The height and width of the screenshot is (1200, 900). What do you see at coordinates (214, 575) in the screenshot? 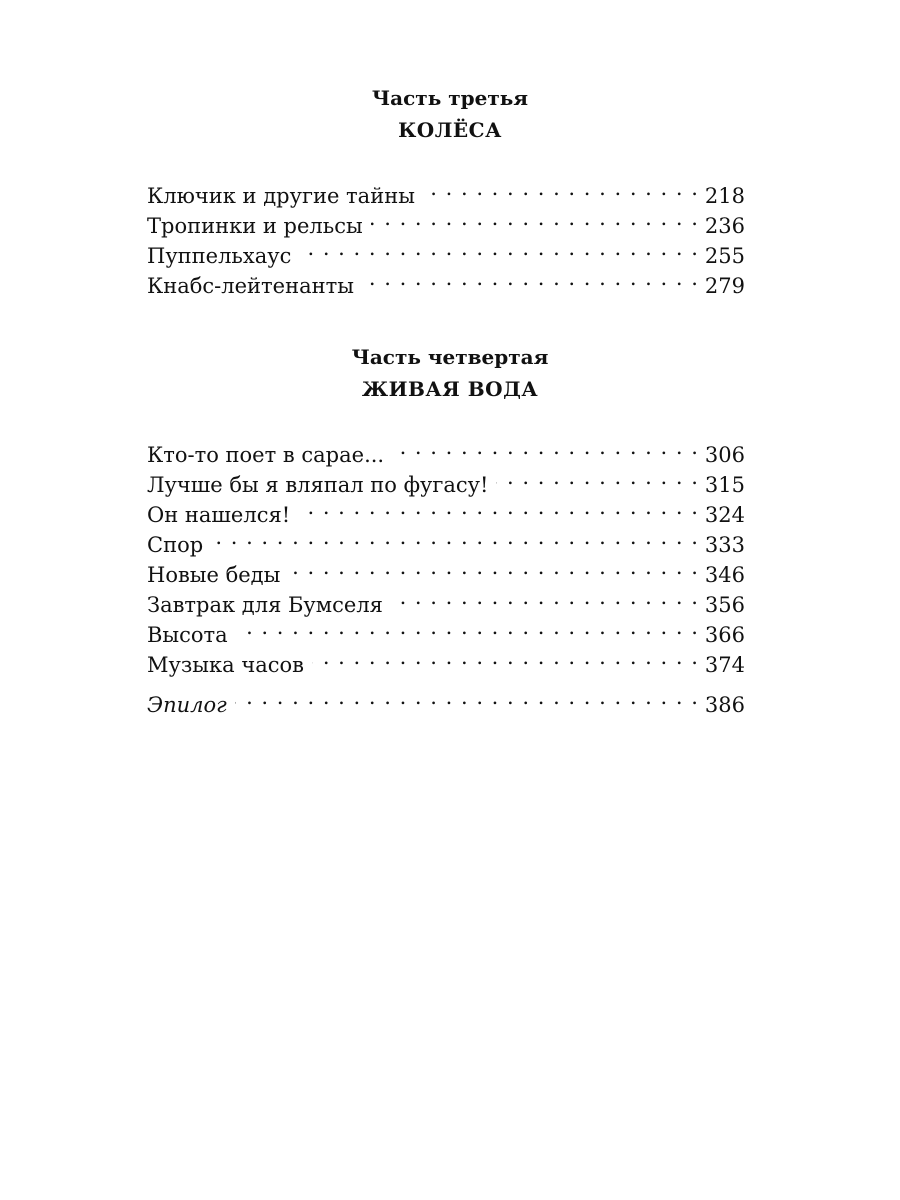
I see `entry-title: Новые беды` at bounding box center [214, 575].